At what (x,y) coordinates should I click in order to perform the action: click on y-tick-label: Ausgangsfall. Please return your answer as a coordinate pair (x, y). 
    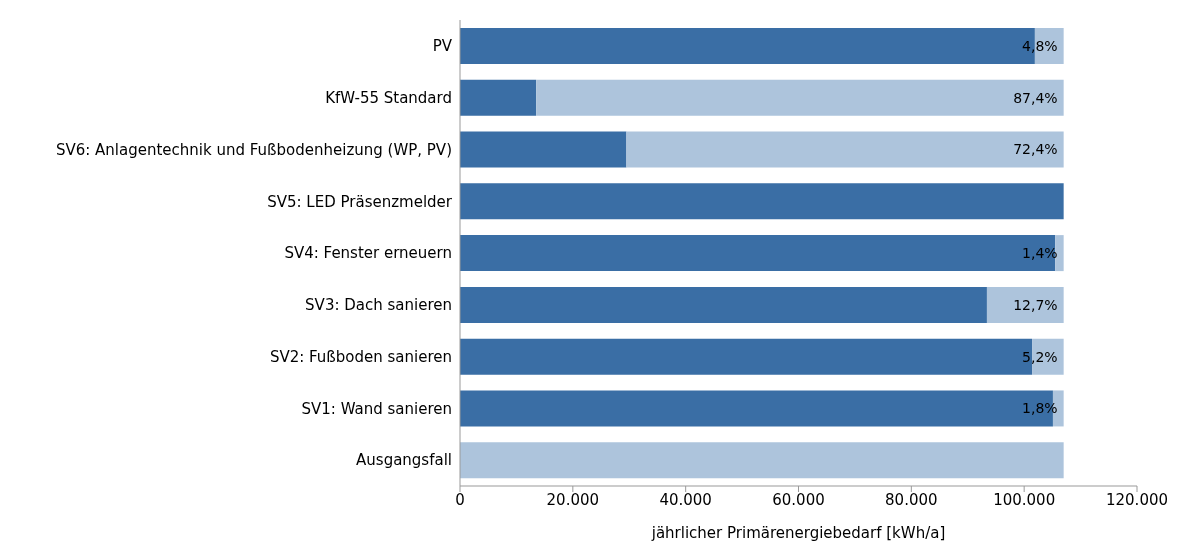
    Looking at the image, I should click on (404, 460).